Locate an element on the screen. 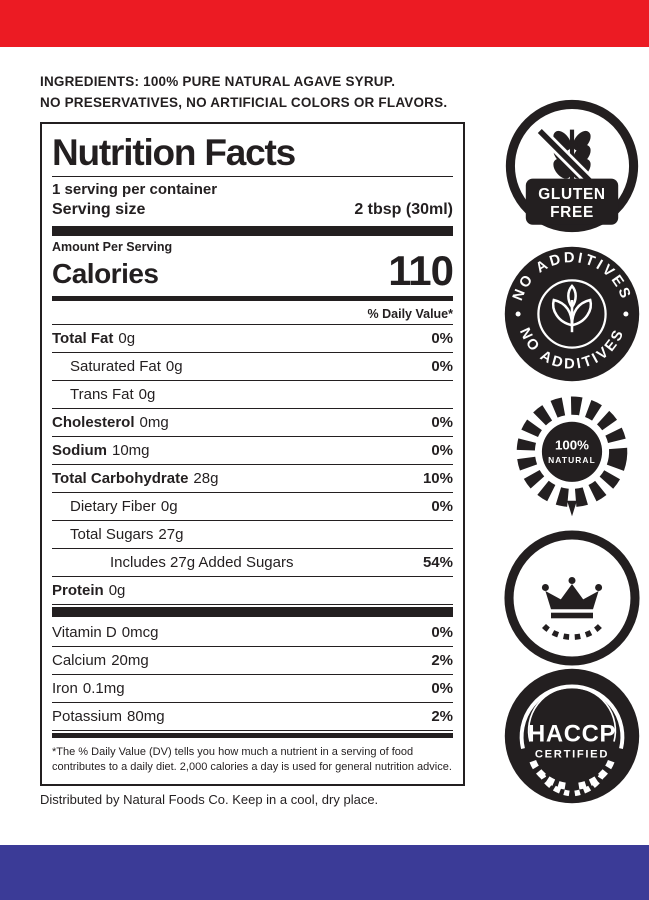  amount-per-serving-label: Amount Per Serving is located at coordinates (112, 247).